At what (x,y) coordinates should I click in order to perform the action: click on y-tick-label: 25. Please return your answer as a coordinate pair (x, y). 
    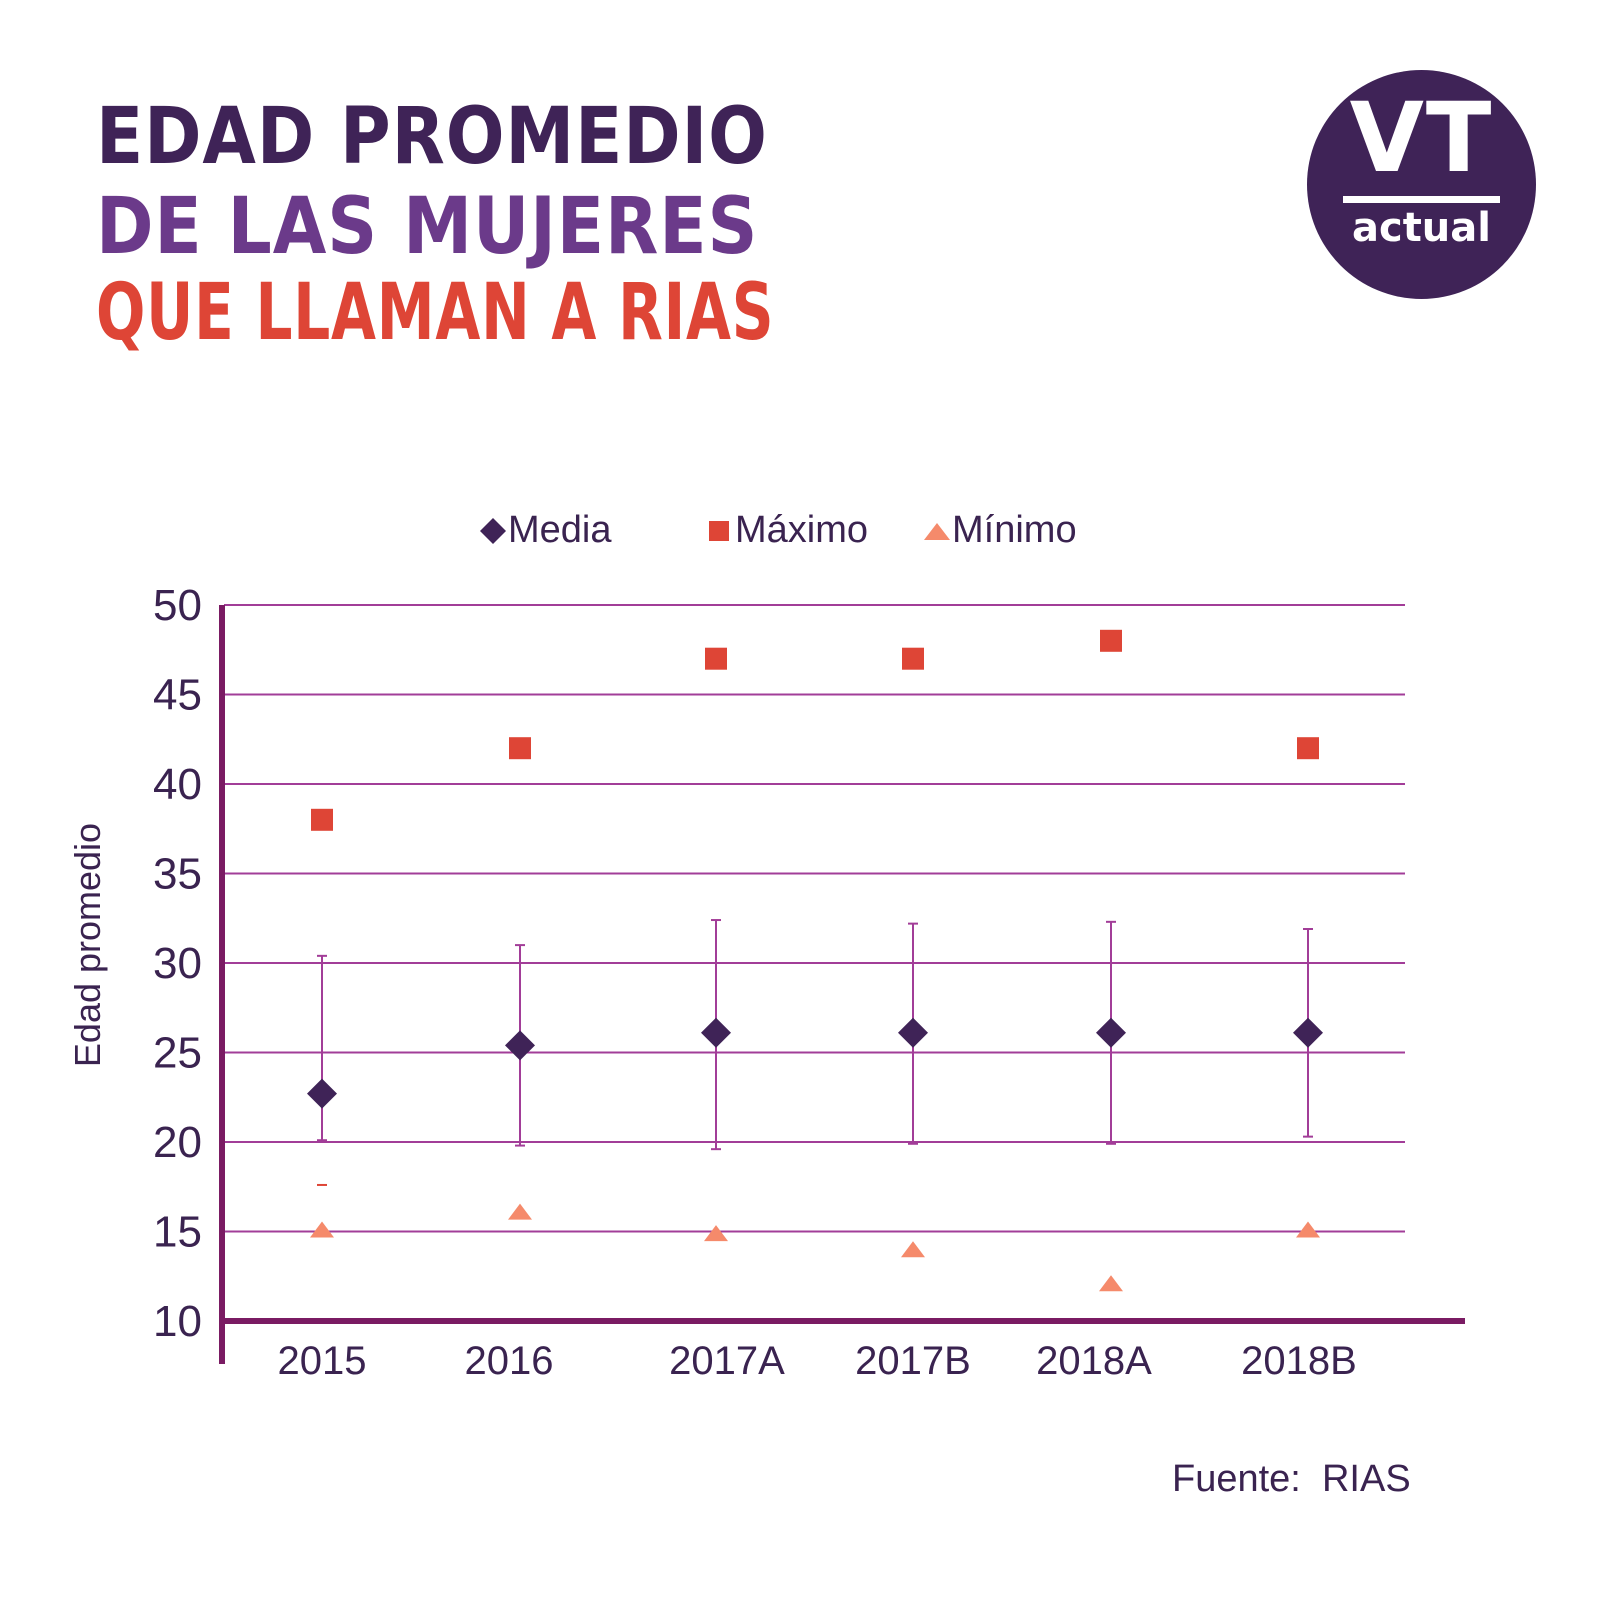
    Looking at the image, I should click on (177, 1053).